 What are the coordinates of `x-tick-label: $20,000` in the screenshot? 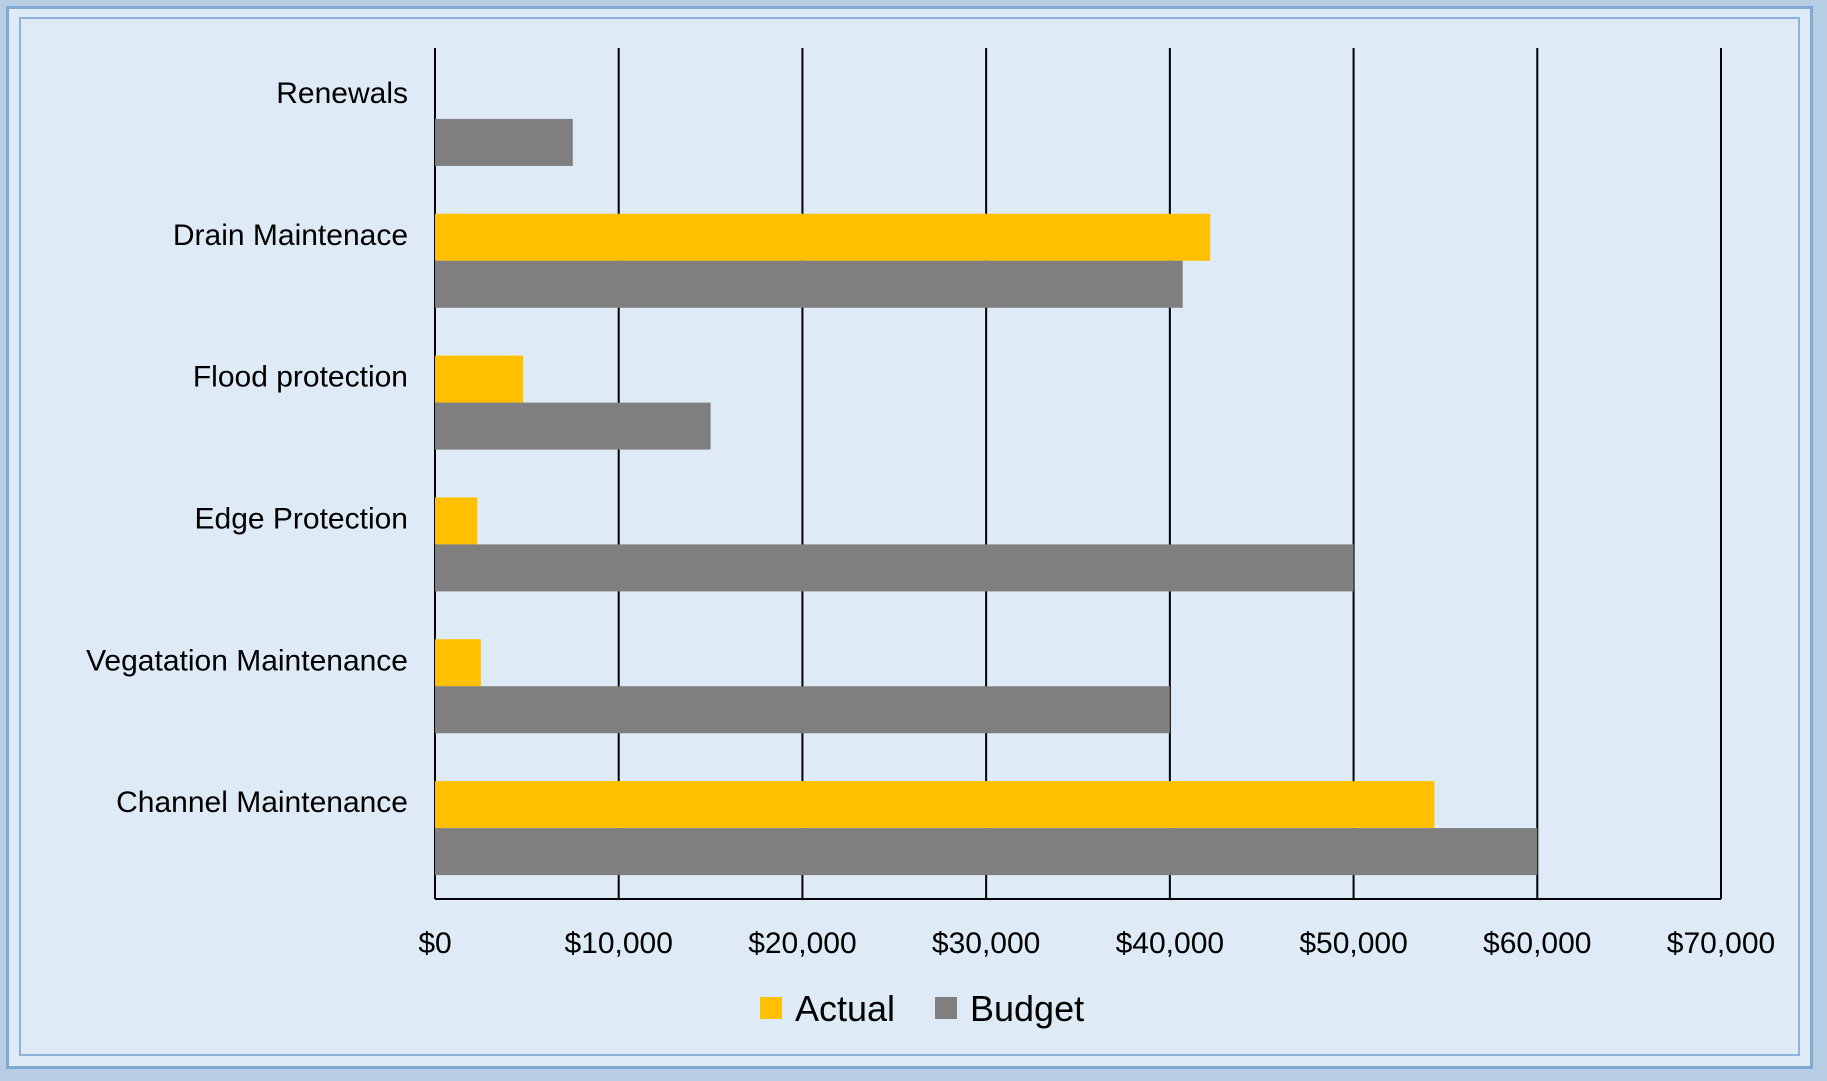 It's located at (802, 943).